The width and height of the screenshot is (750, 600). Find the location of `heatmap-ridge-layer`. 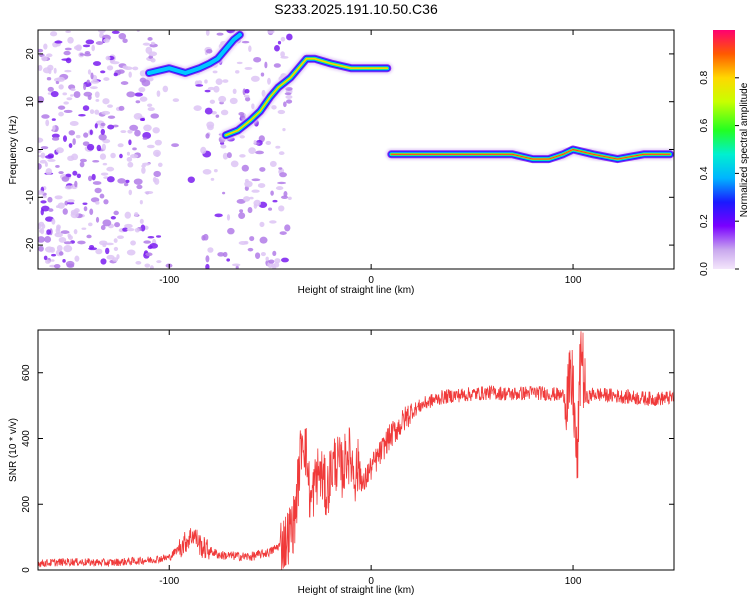

heatmap-ridge-layer is located at coordinates (530, 154).